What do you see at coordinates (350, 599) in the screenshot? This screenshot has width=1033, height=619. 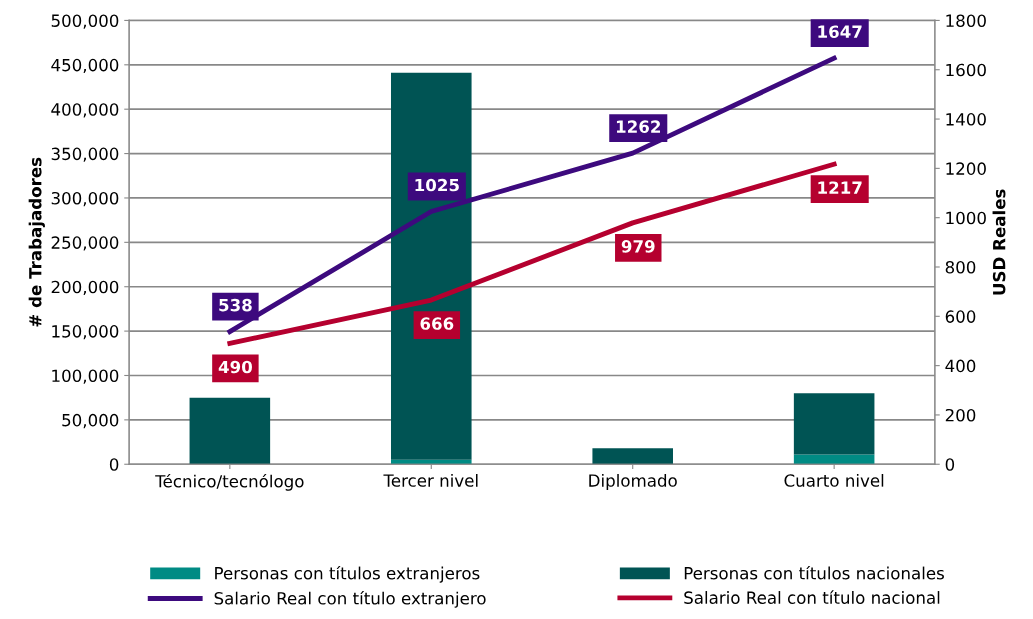 I see `legend-label: Salario Real con título extranjero` at bounding box center [350, 599].